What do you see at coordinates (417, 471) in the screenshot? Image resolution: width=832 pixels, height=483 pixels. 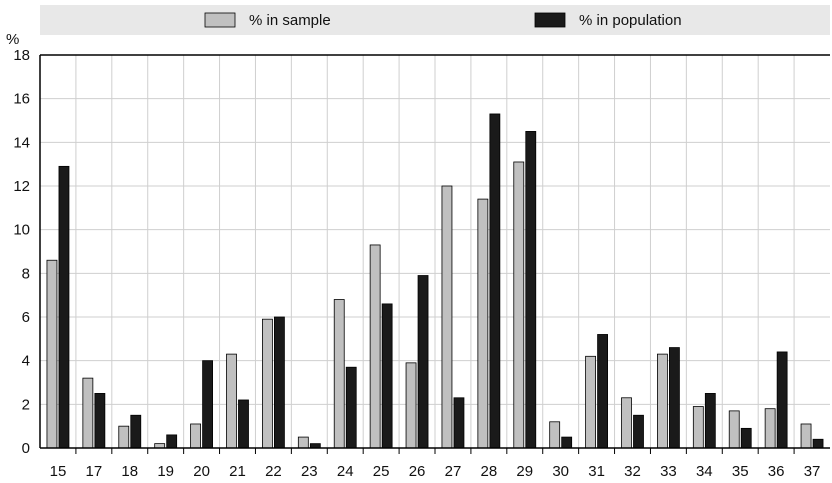 I see `x-tick-label: 26` at bounding box center [417, 471].